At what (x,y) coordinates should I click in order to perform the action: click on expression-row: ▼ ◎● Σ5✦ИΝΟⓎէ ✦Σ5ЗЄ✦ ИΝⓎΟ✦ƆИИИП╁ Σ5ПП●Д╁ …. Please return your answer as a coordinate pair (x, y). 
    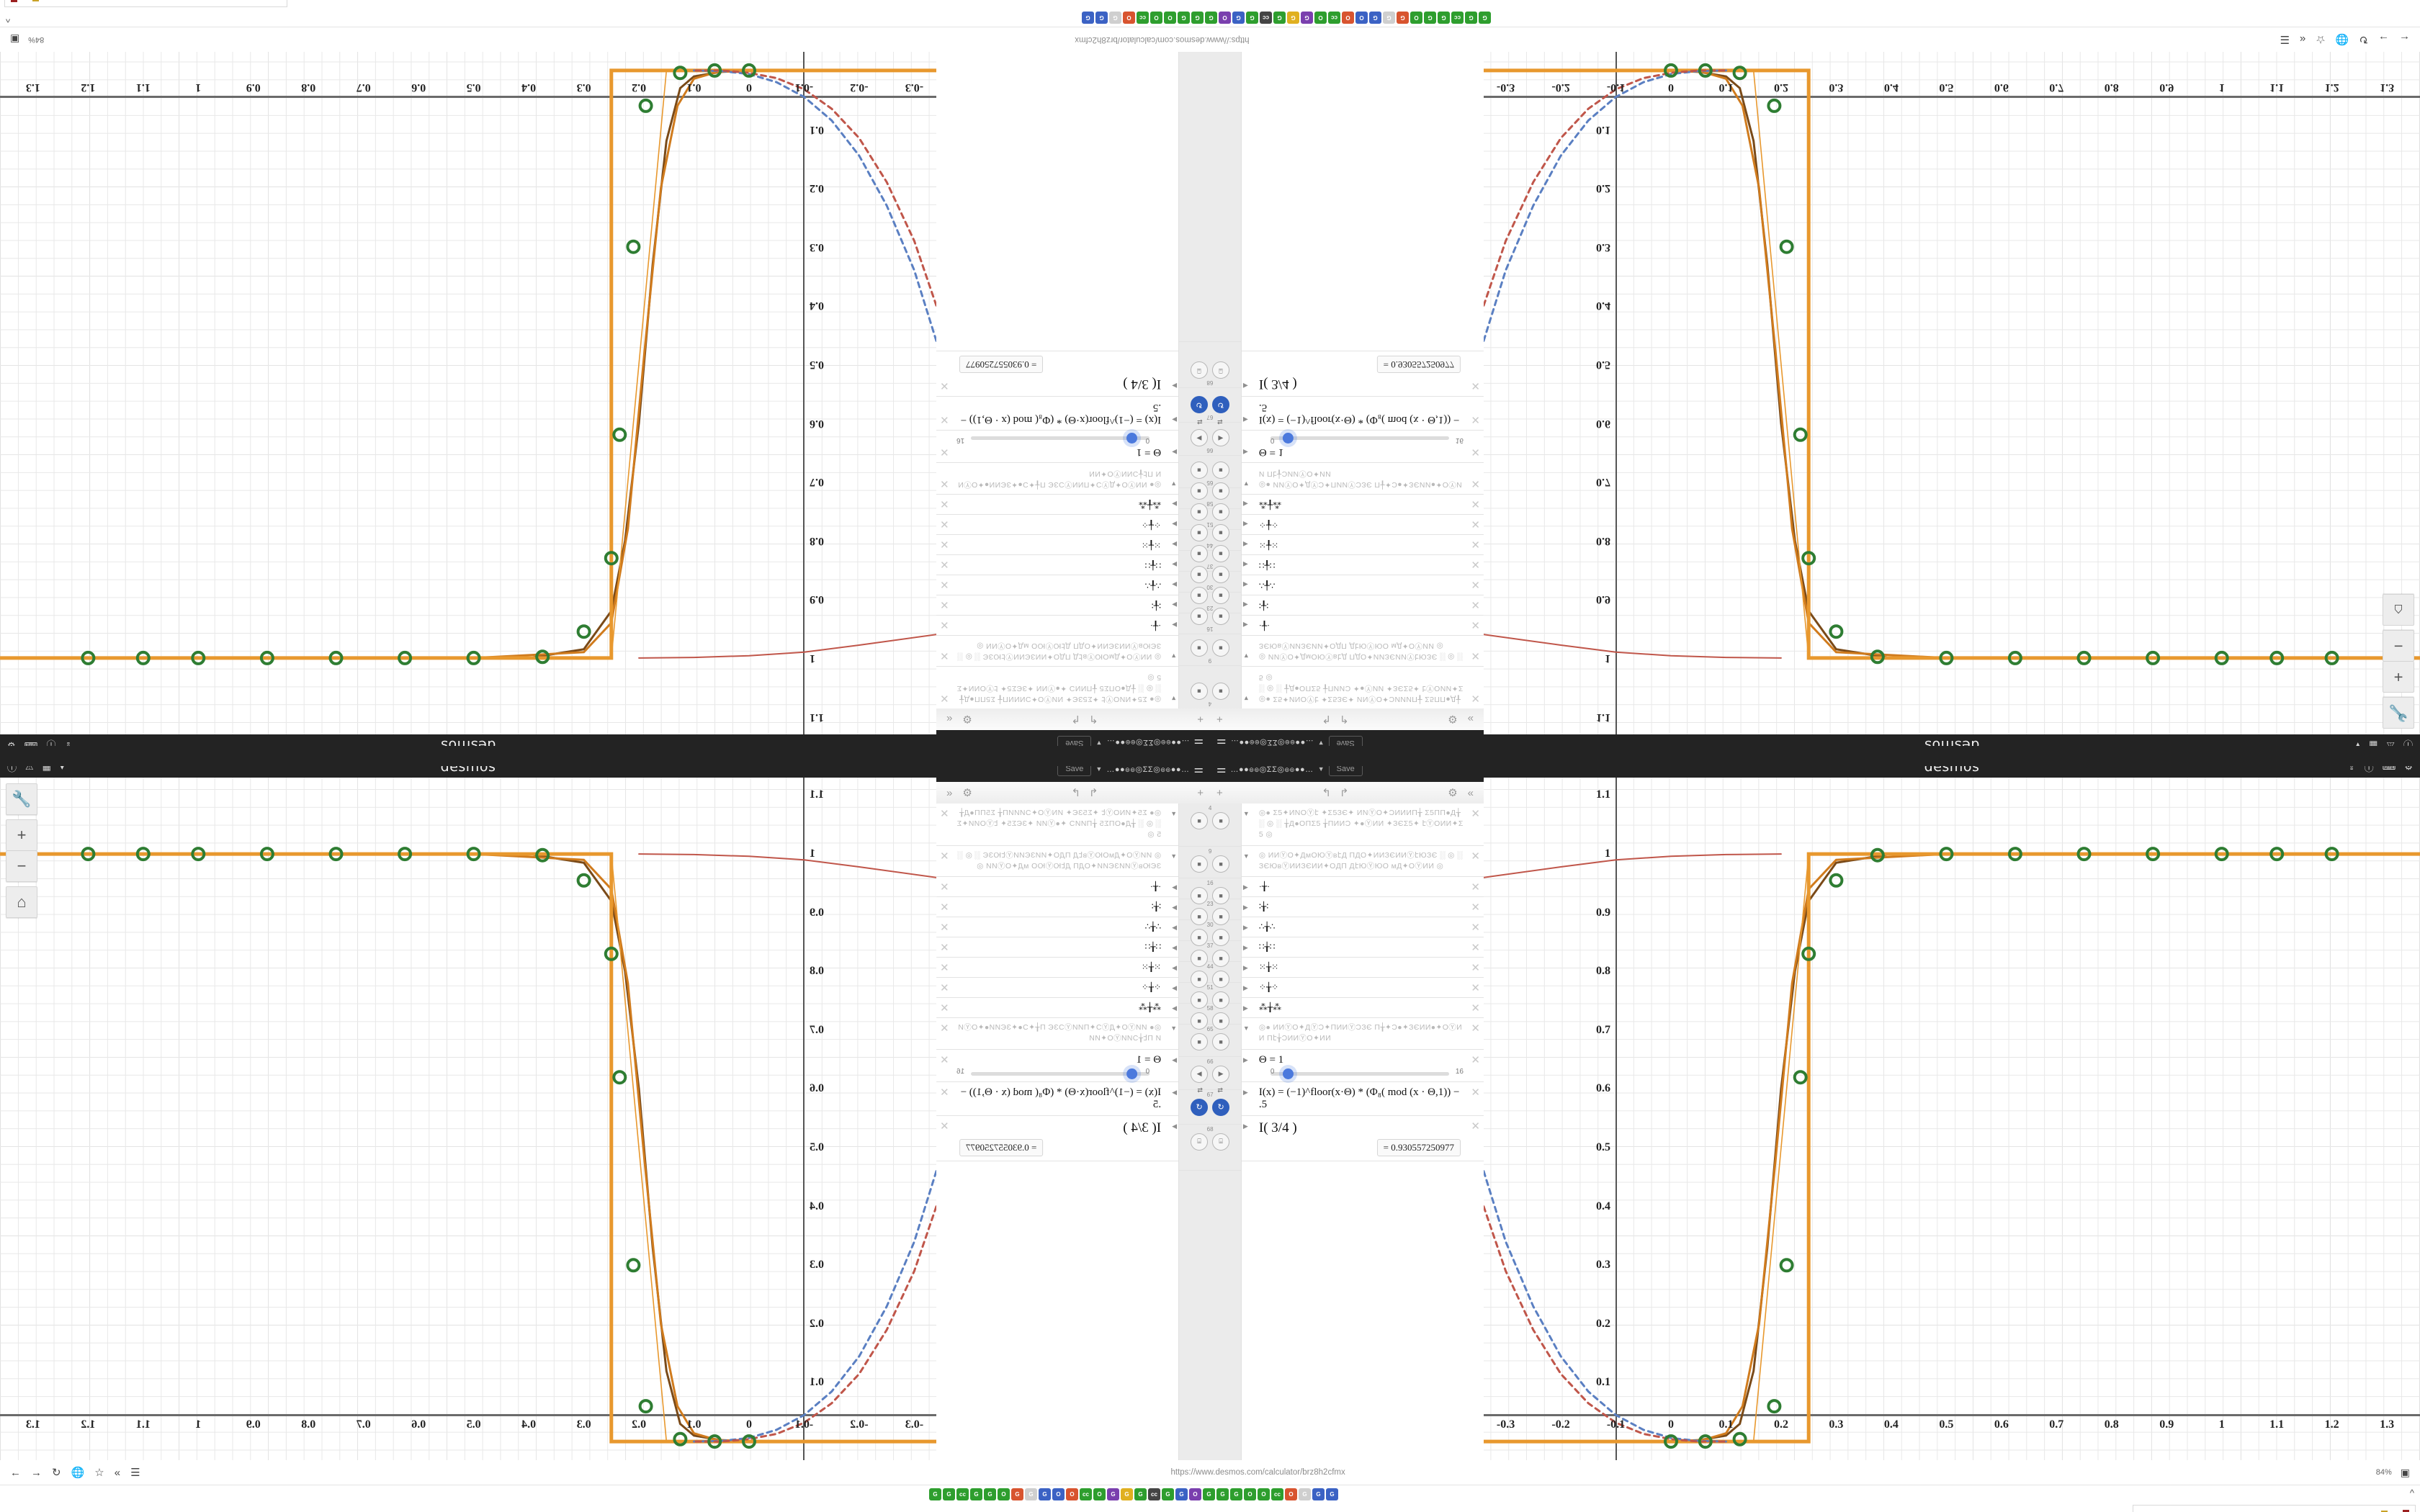
    Looking at the image, I should click on (1362, 825).